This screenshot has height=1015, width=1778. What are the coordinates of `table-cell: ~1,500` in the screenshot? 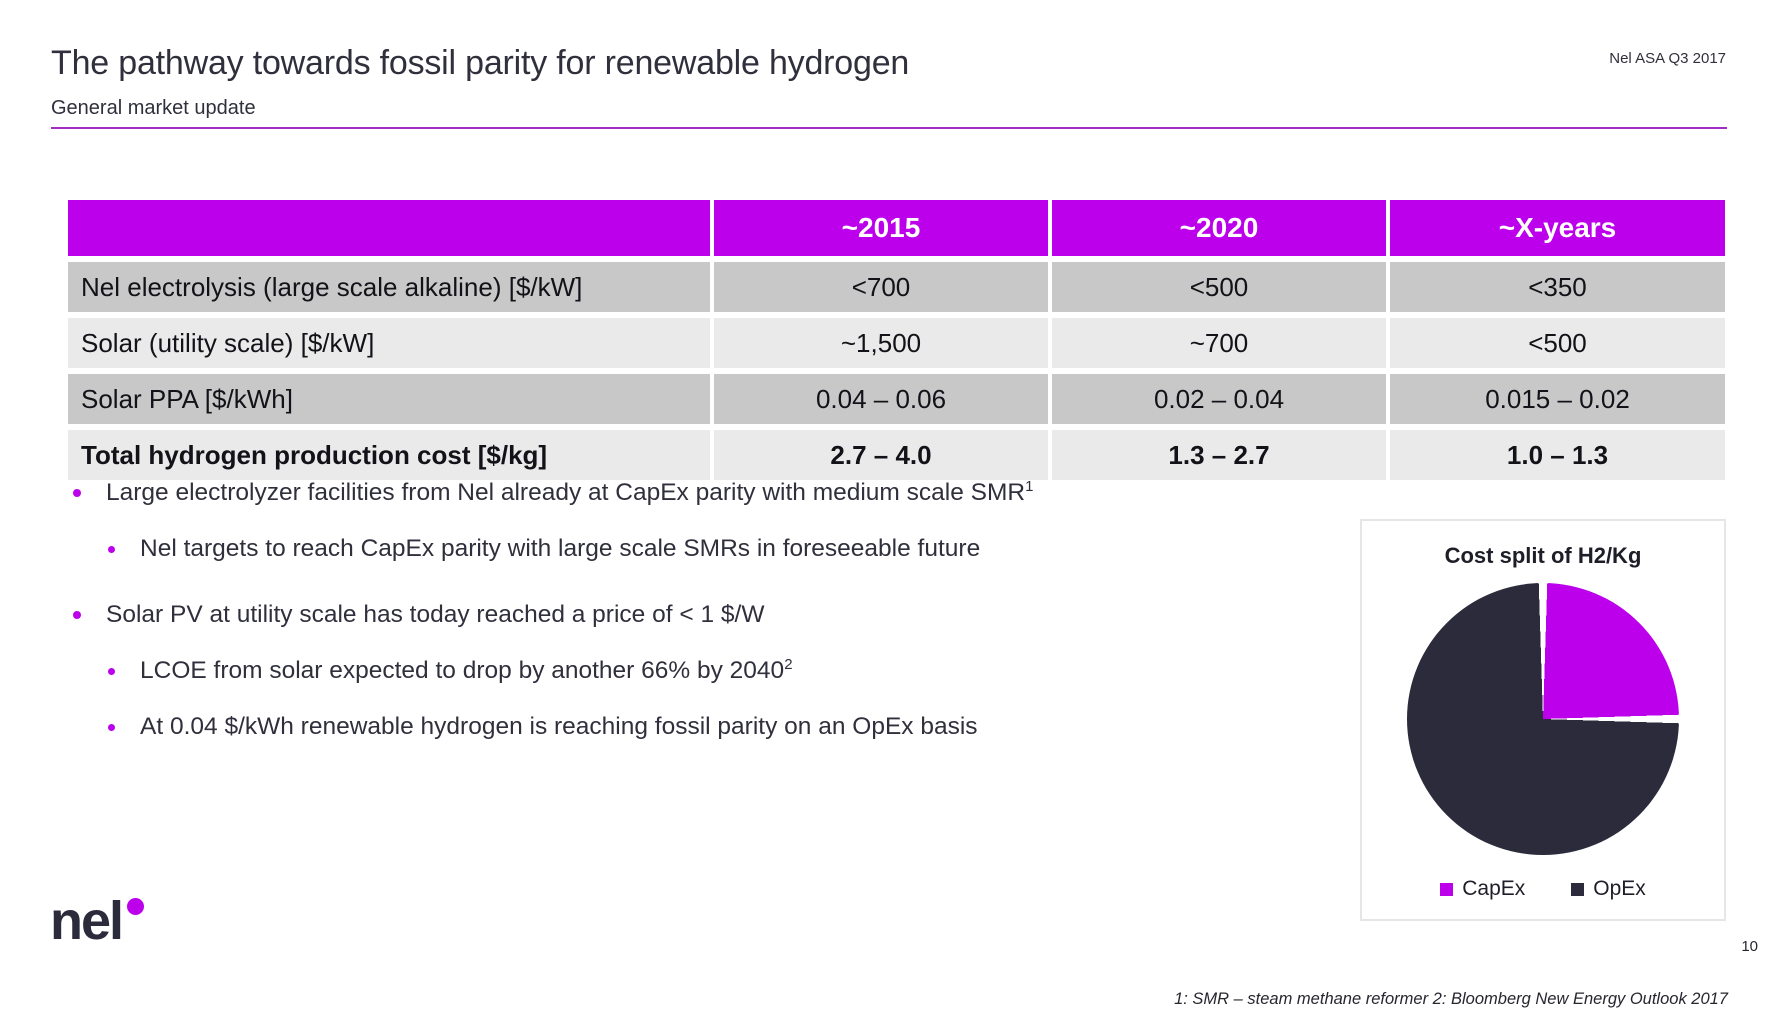 It's located at (881, 343).